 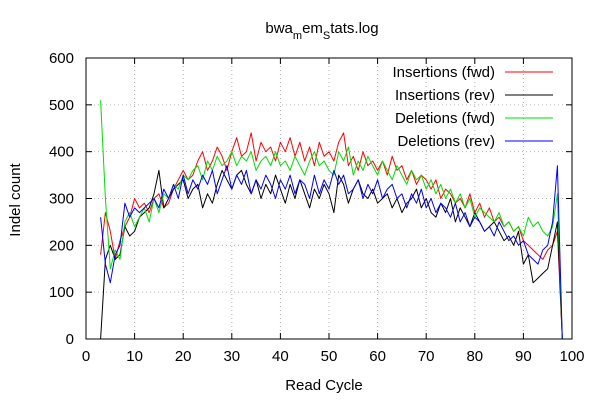 I want to click on x-tick-label: 90, so click(x=523, y=356).